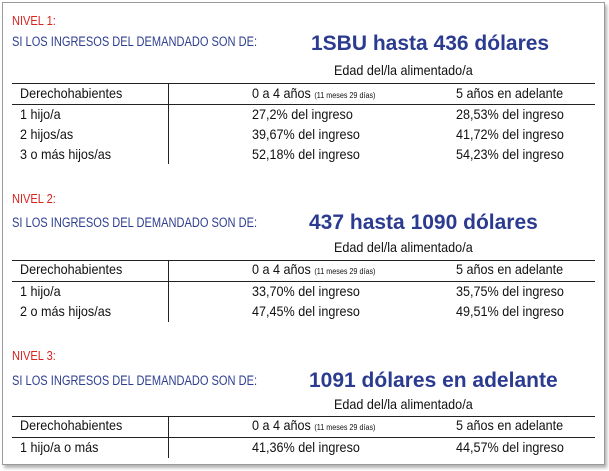 Image resolution: width=609 pixels, height=471 pixels. Describe the element at coordinates (66, 154) in the screenshot. I see `row-label: 3 o más hijos/as` at that location.